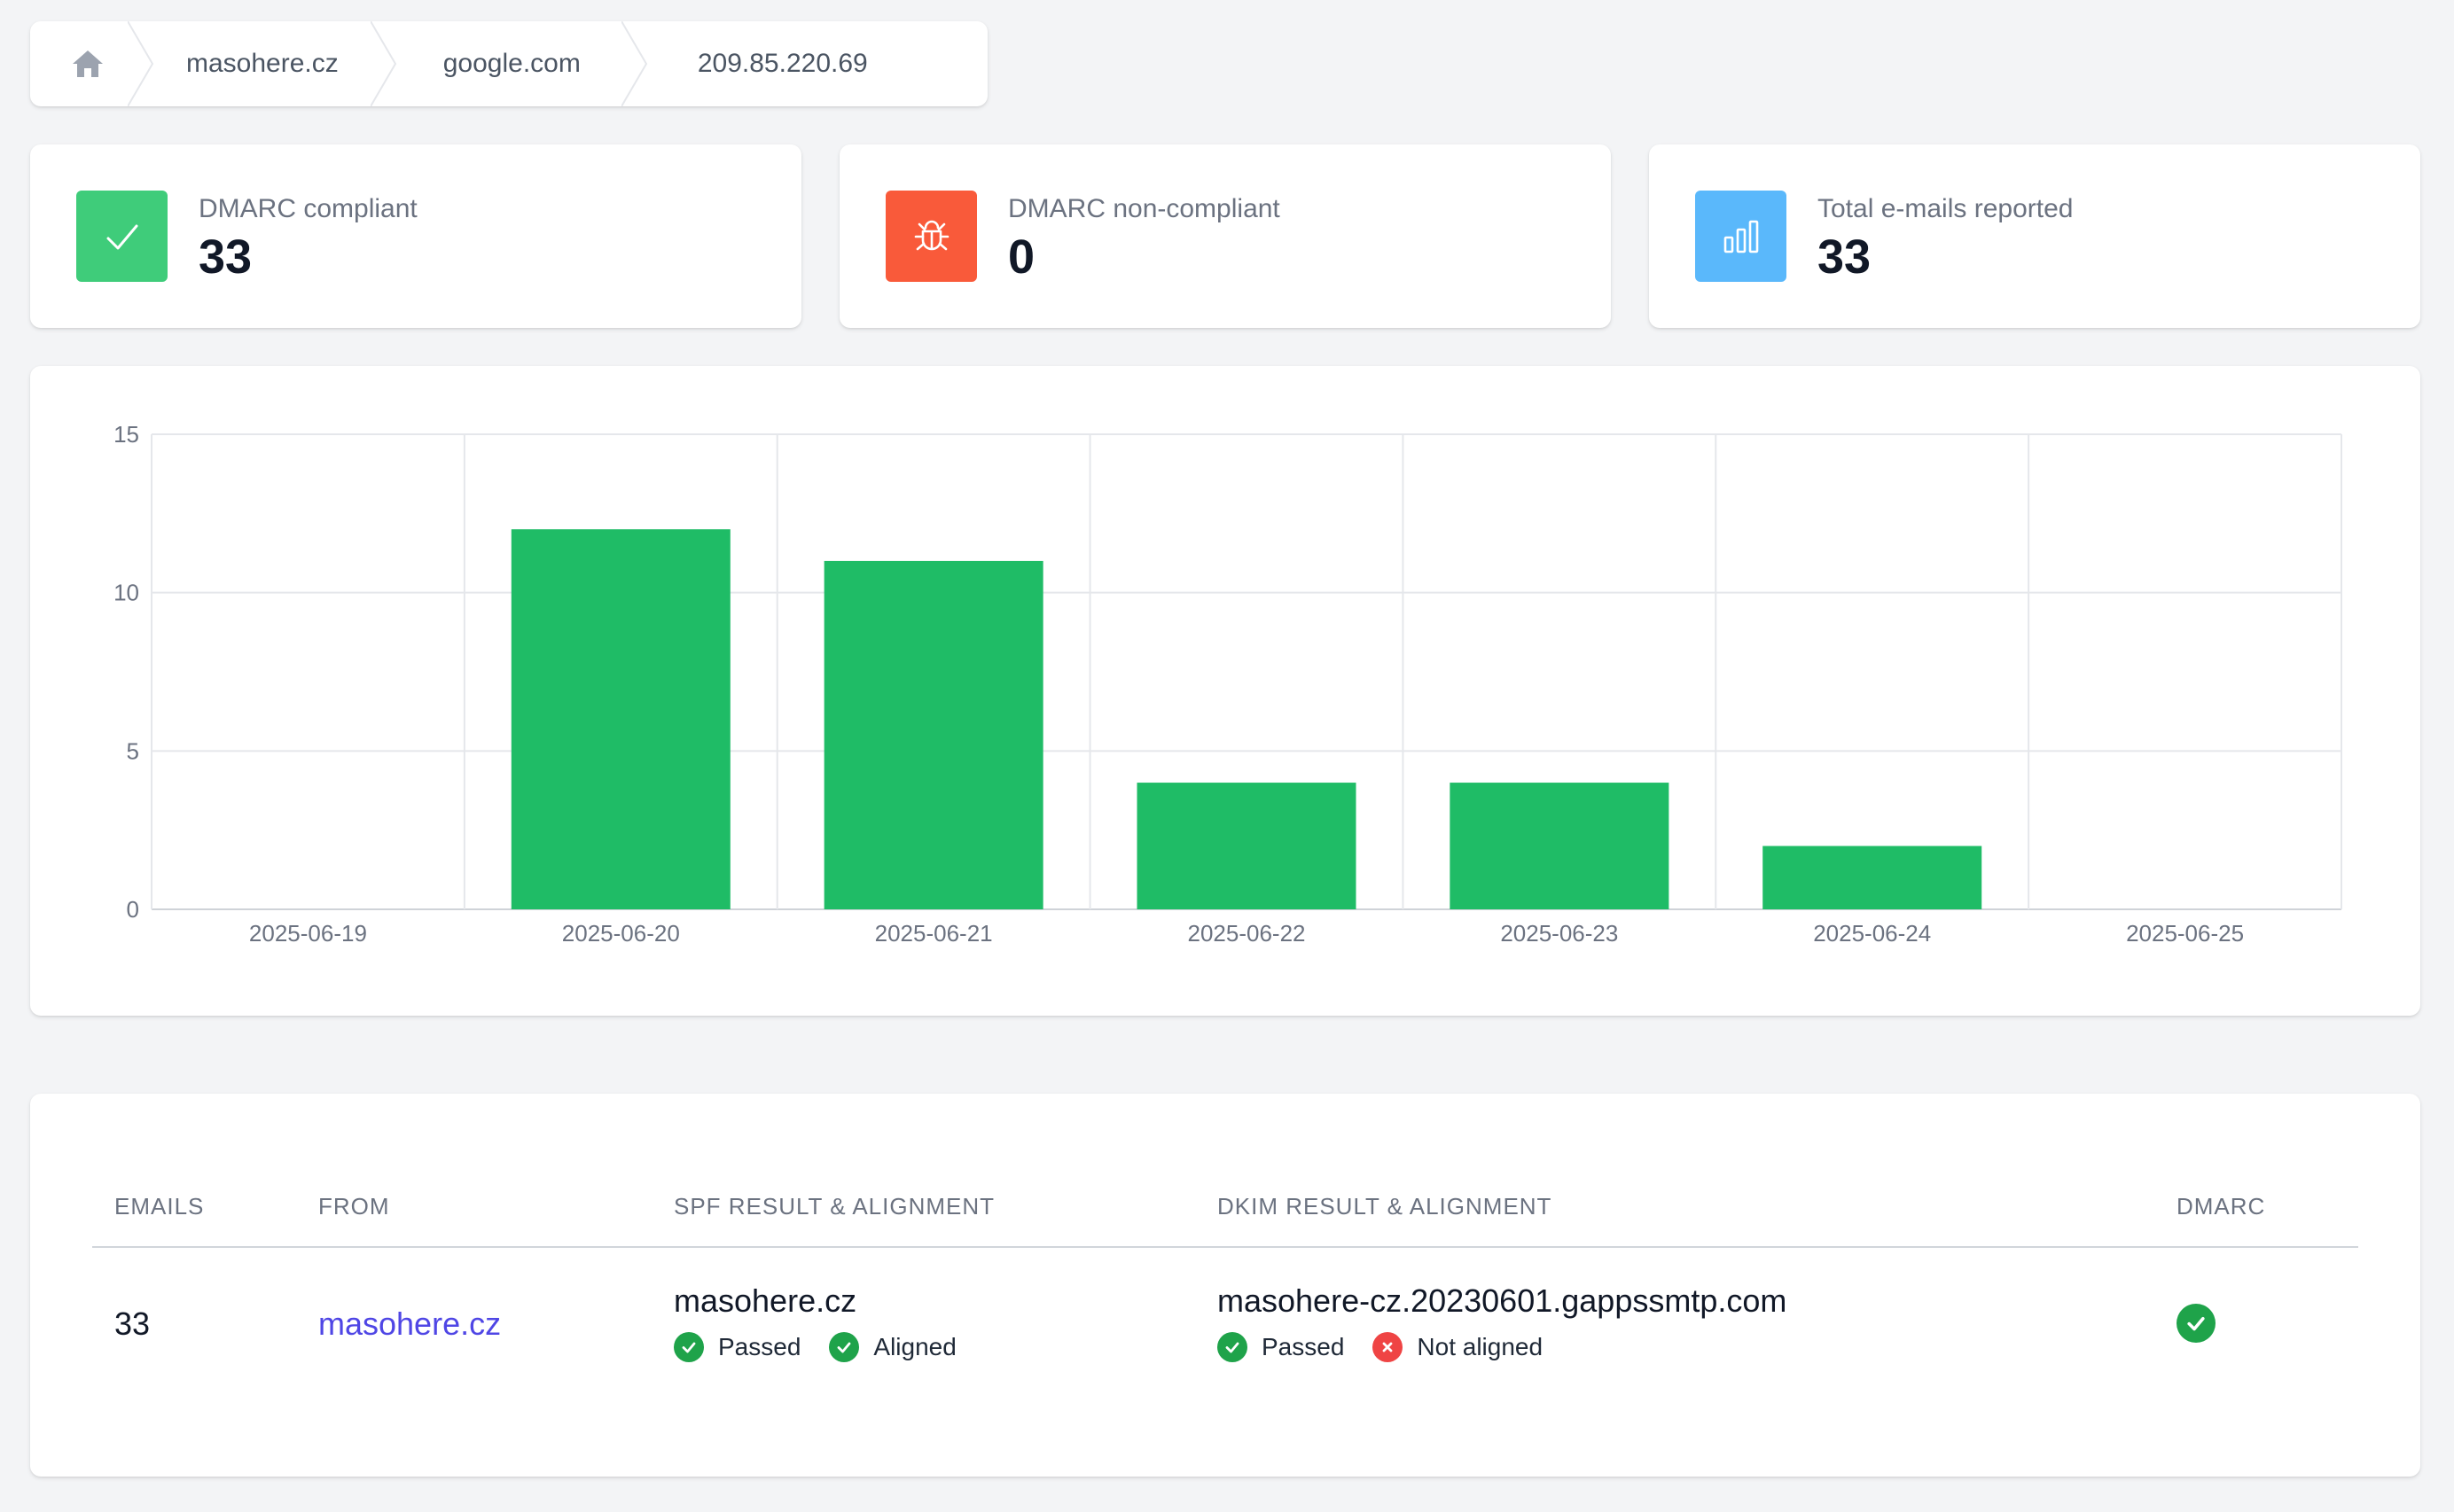 The width and height of the screenshot is (2454, 1512). I want to click on x-tick-label: 2025-06-21, so click(934, 934).